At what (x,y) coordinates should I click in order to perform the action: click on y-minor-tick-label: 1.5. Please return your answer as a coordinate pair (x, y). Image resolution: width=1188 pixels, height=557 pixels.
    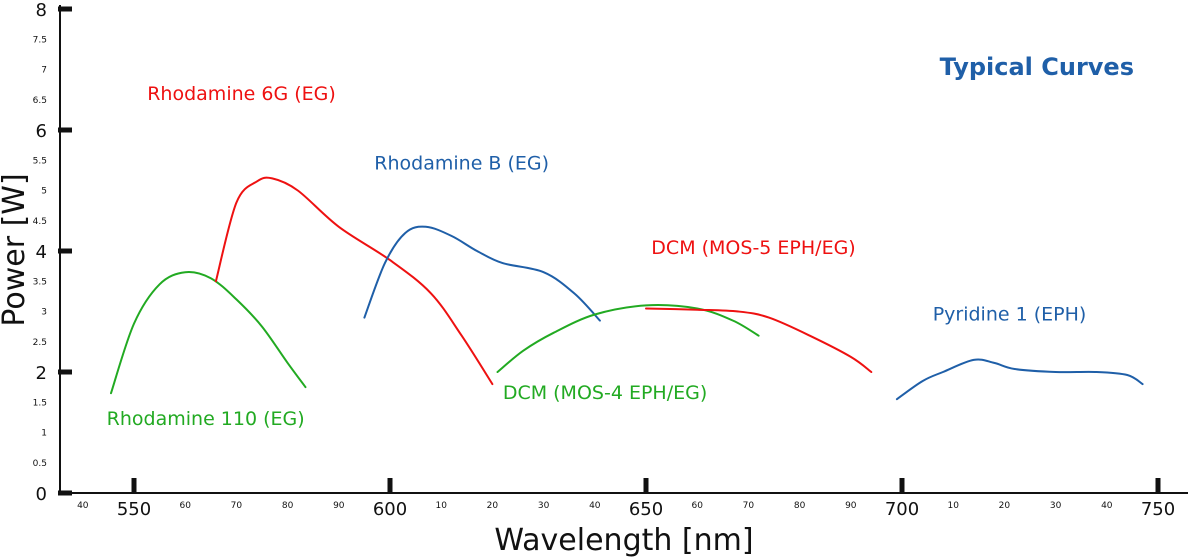
    Looking at the image, I should click on (40, 403).